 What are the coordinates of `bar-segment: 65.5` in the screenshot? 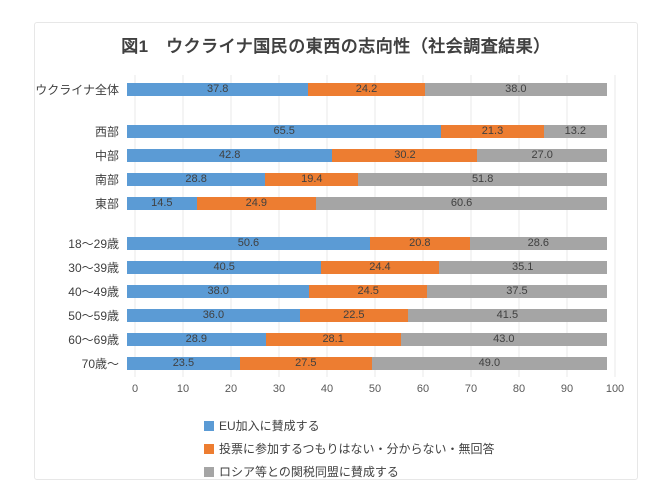 It's located at (284, 131).